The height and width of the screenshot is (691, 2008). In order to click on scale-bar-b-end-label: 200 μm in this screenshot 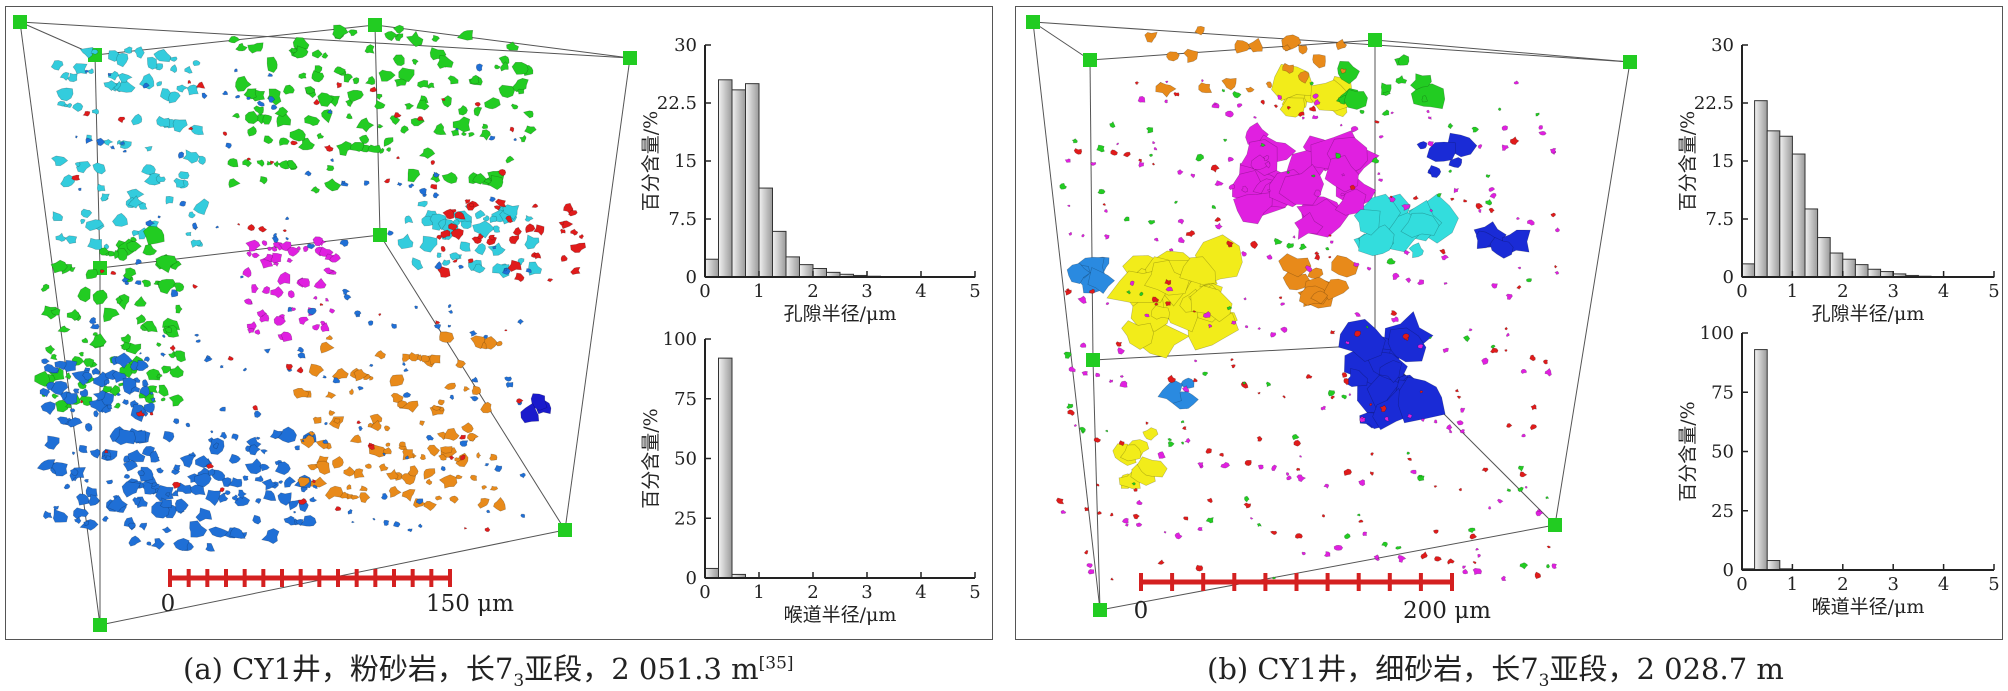, I will do `click(1447, 611)`.